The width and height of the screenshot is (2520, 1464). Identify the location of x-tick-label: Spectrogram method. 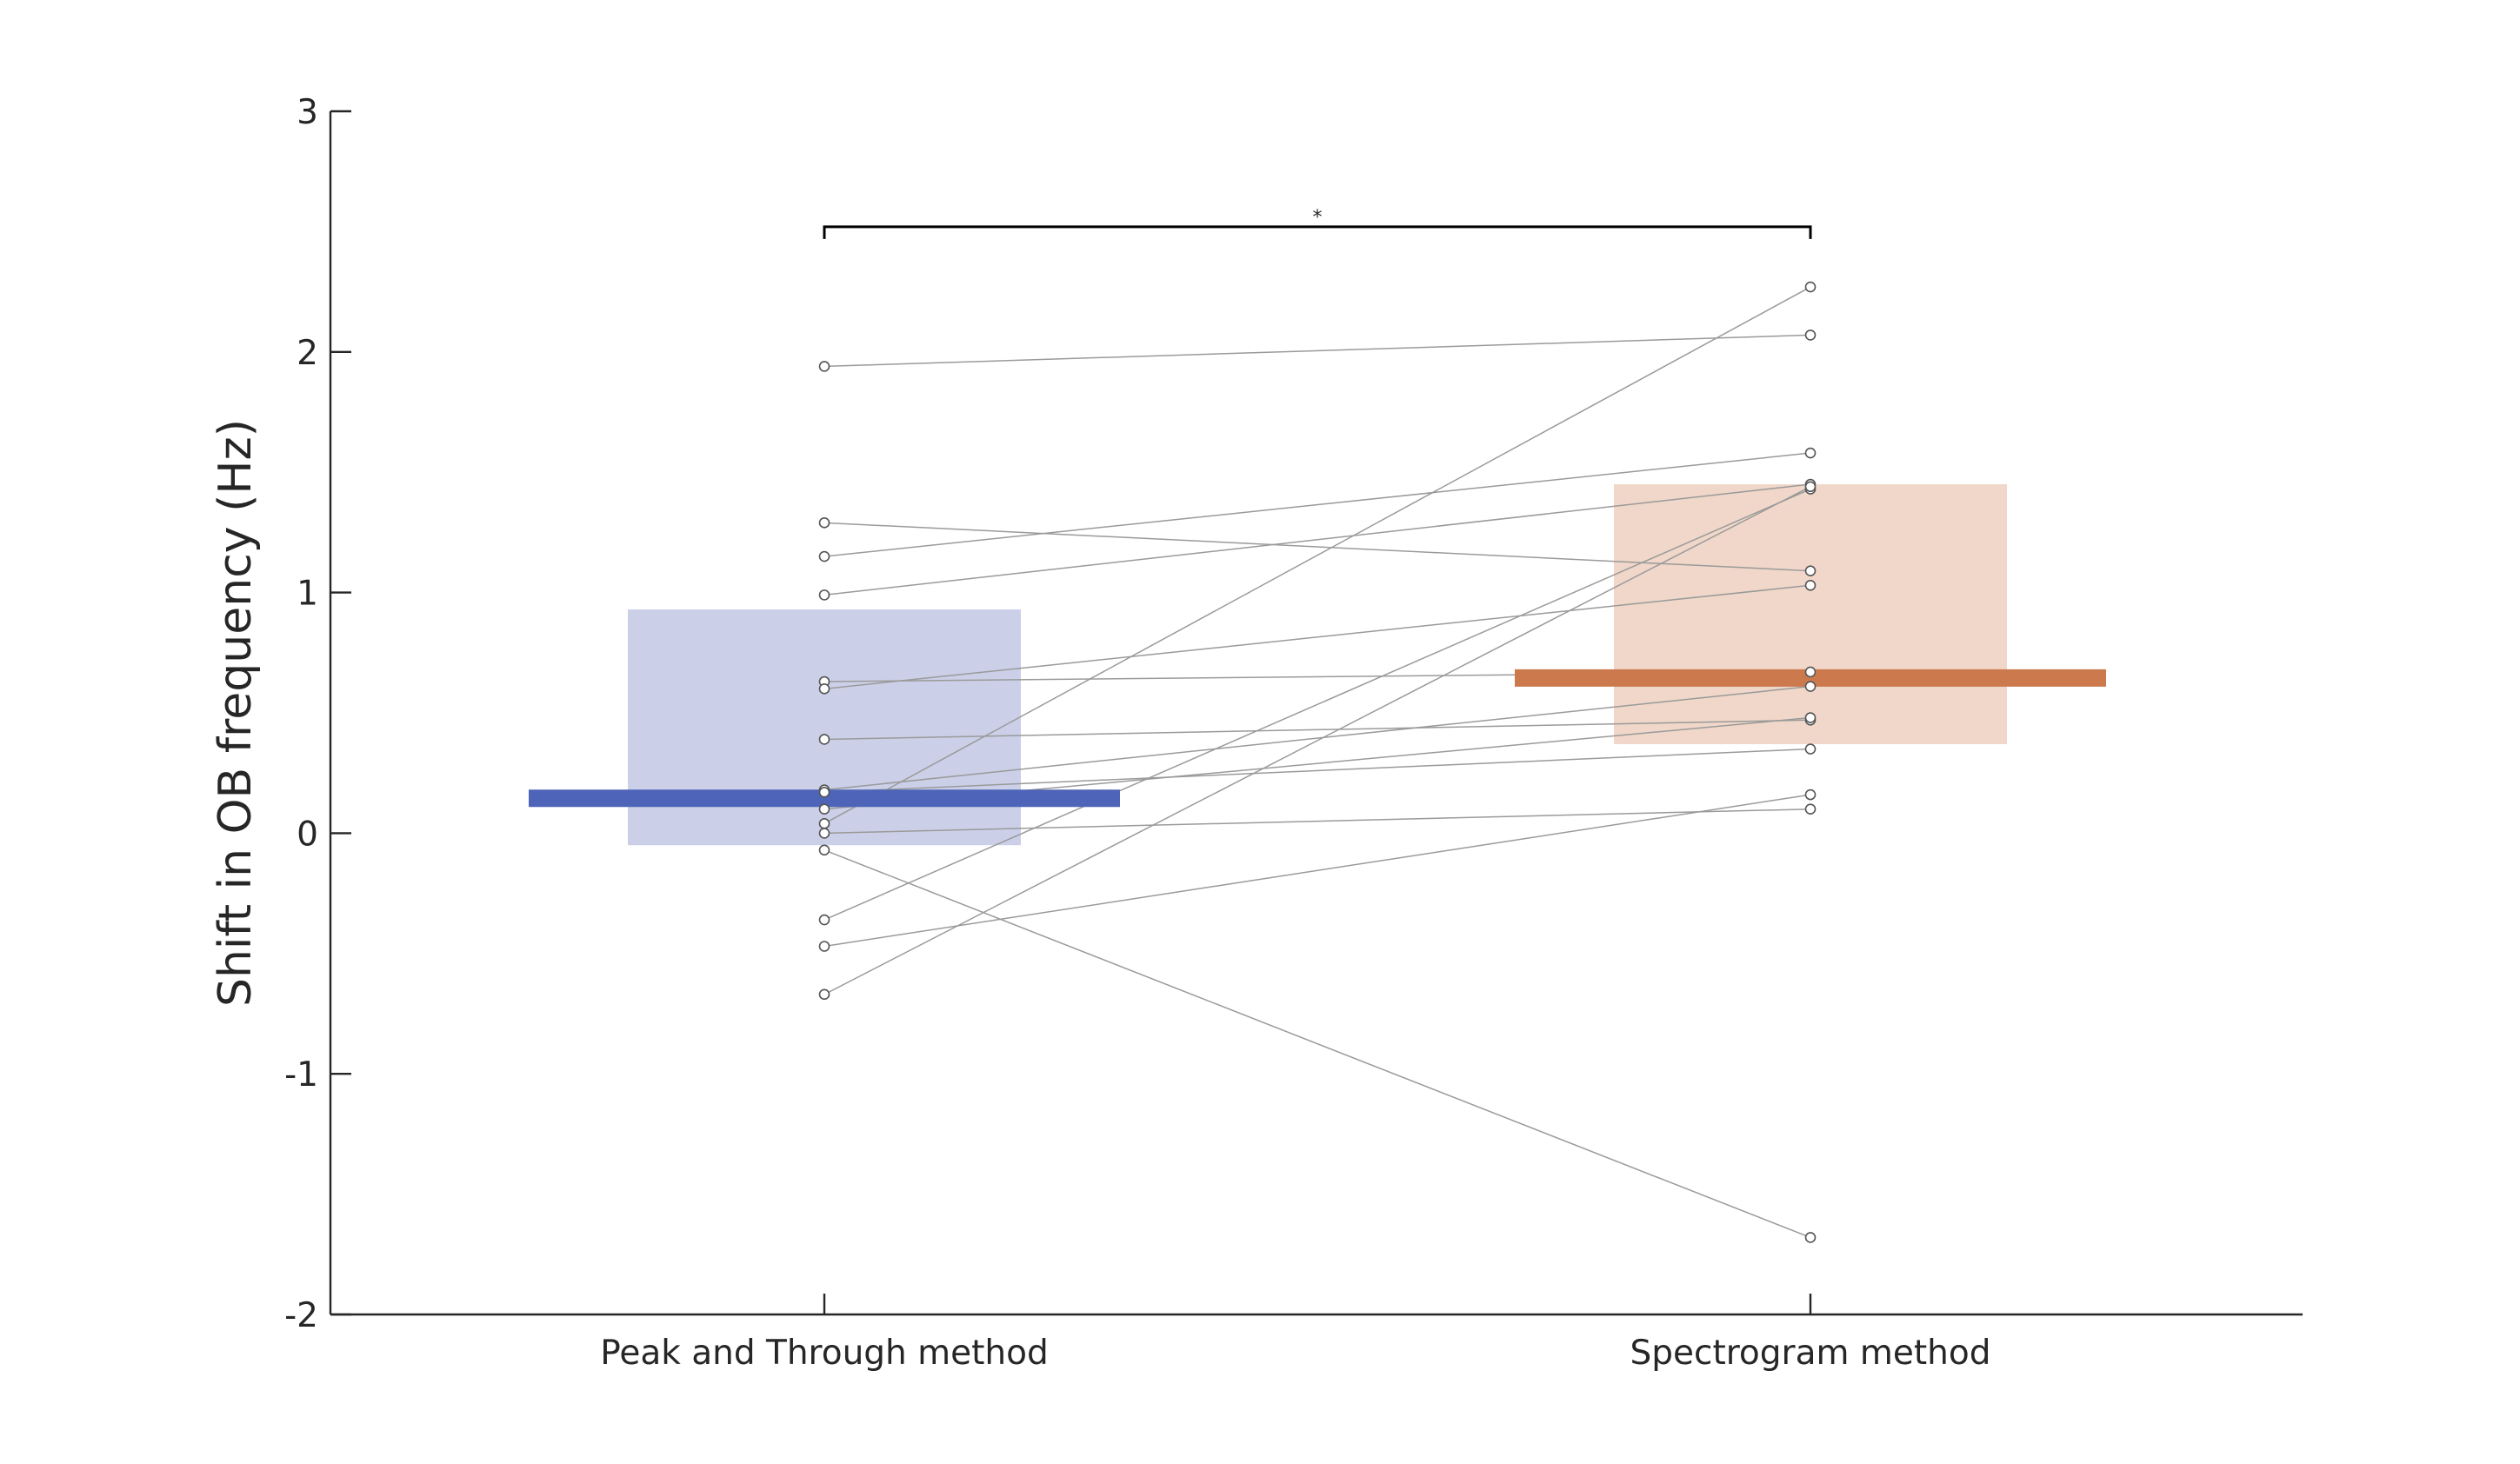
(1810, 1353).